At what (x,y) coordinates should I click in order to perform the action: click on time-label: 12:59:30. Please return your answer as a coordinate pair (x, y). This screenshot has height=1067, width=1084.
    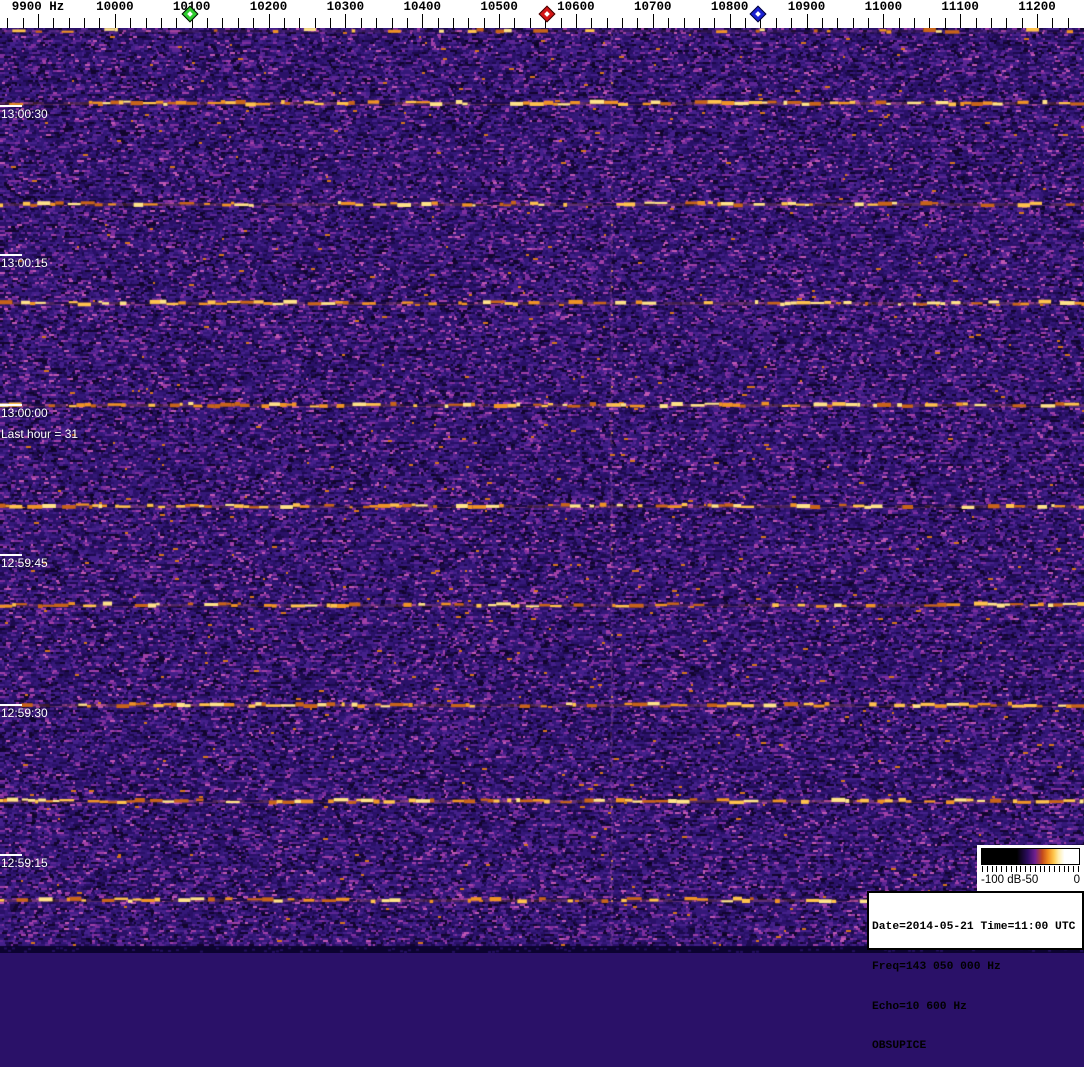
    Looking at the image, I should click on (24, 713).